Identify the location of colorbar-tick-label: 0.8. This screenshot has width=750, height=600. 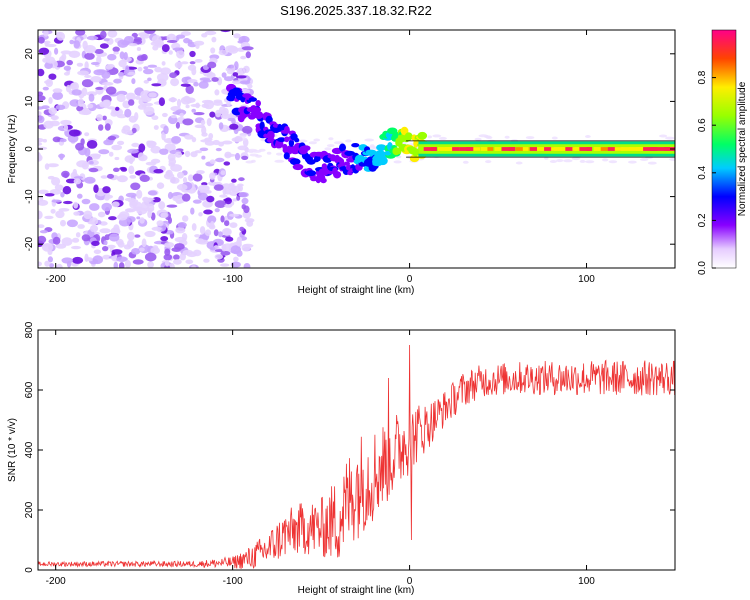
(702, 77).